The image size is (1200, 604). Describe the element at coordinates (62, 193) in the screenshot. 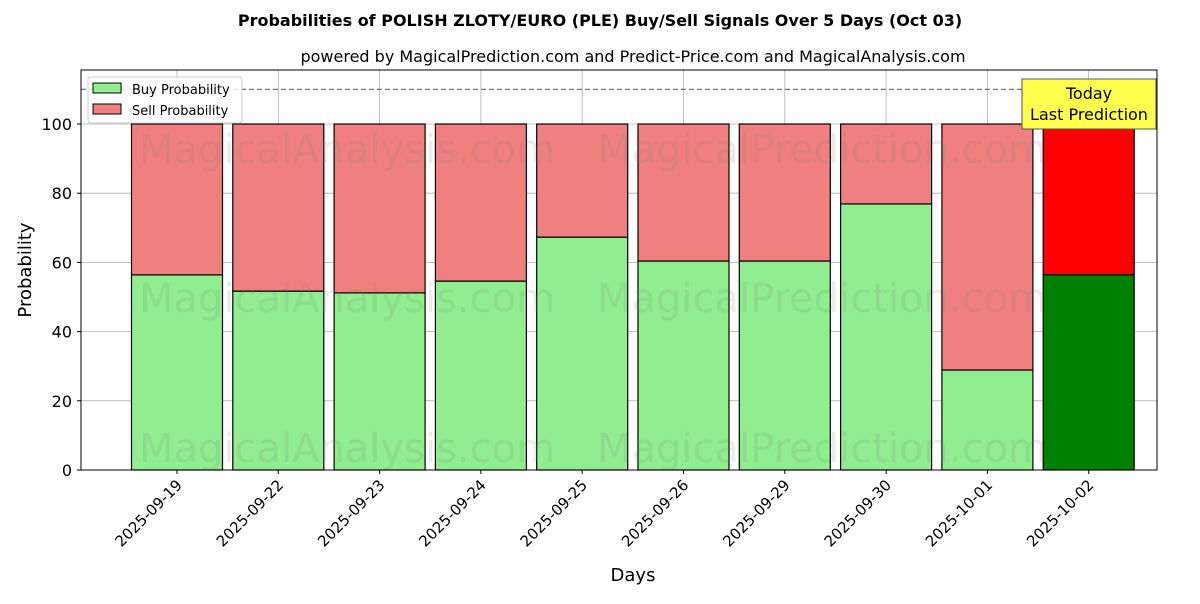

I see `y-tick-label: 80` at that location.